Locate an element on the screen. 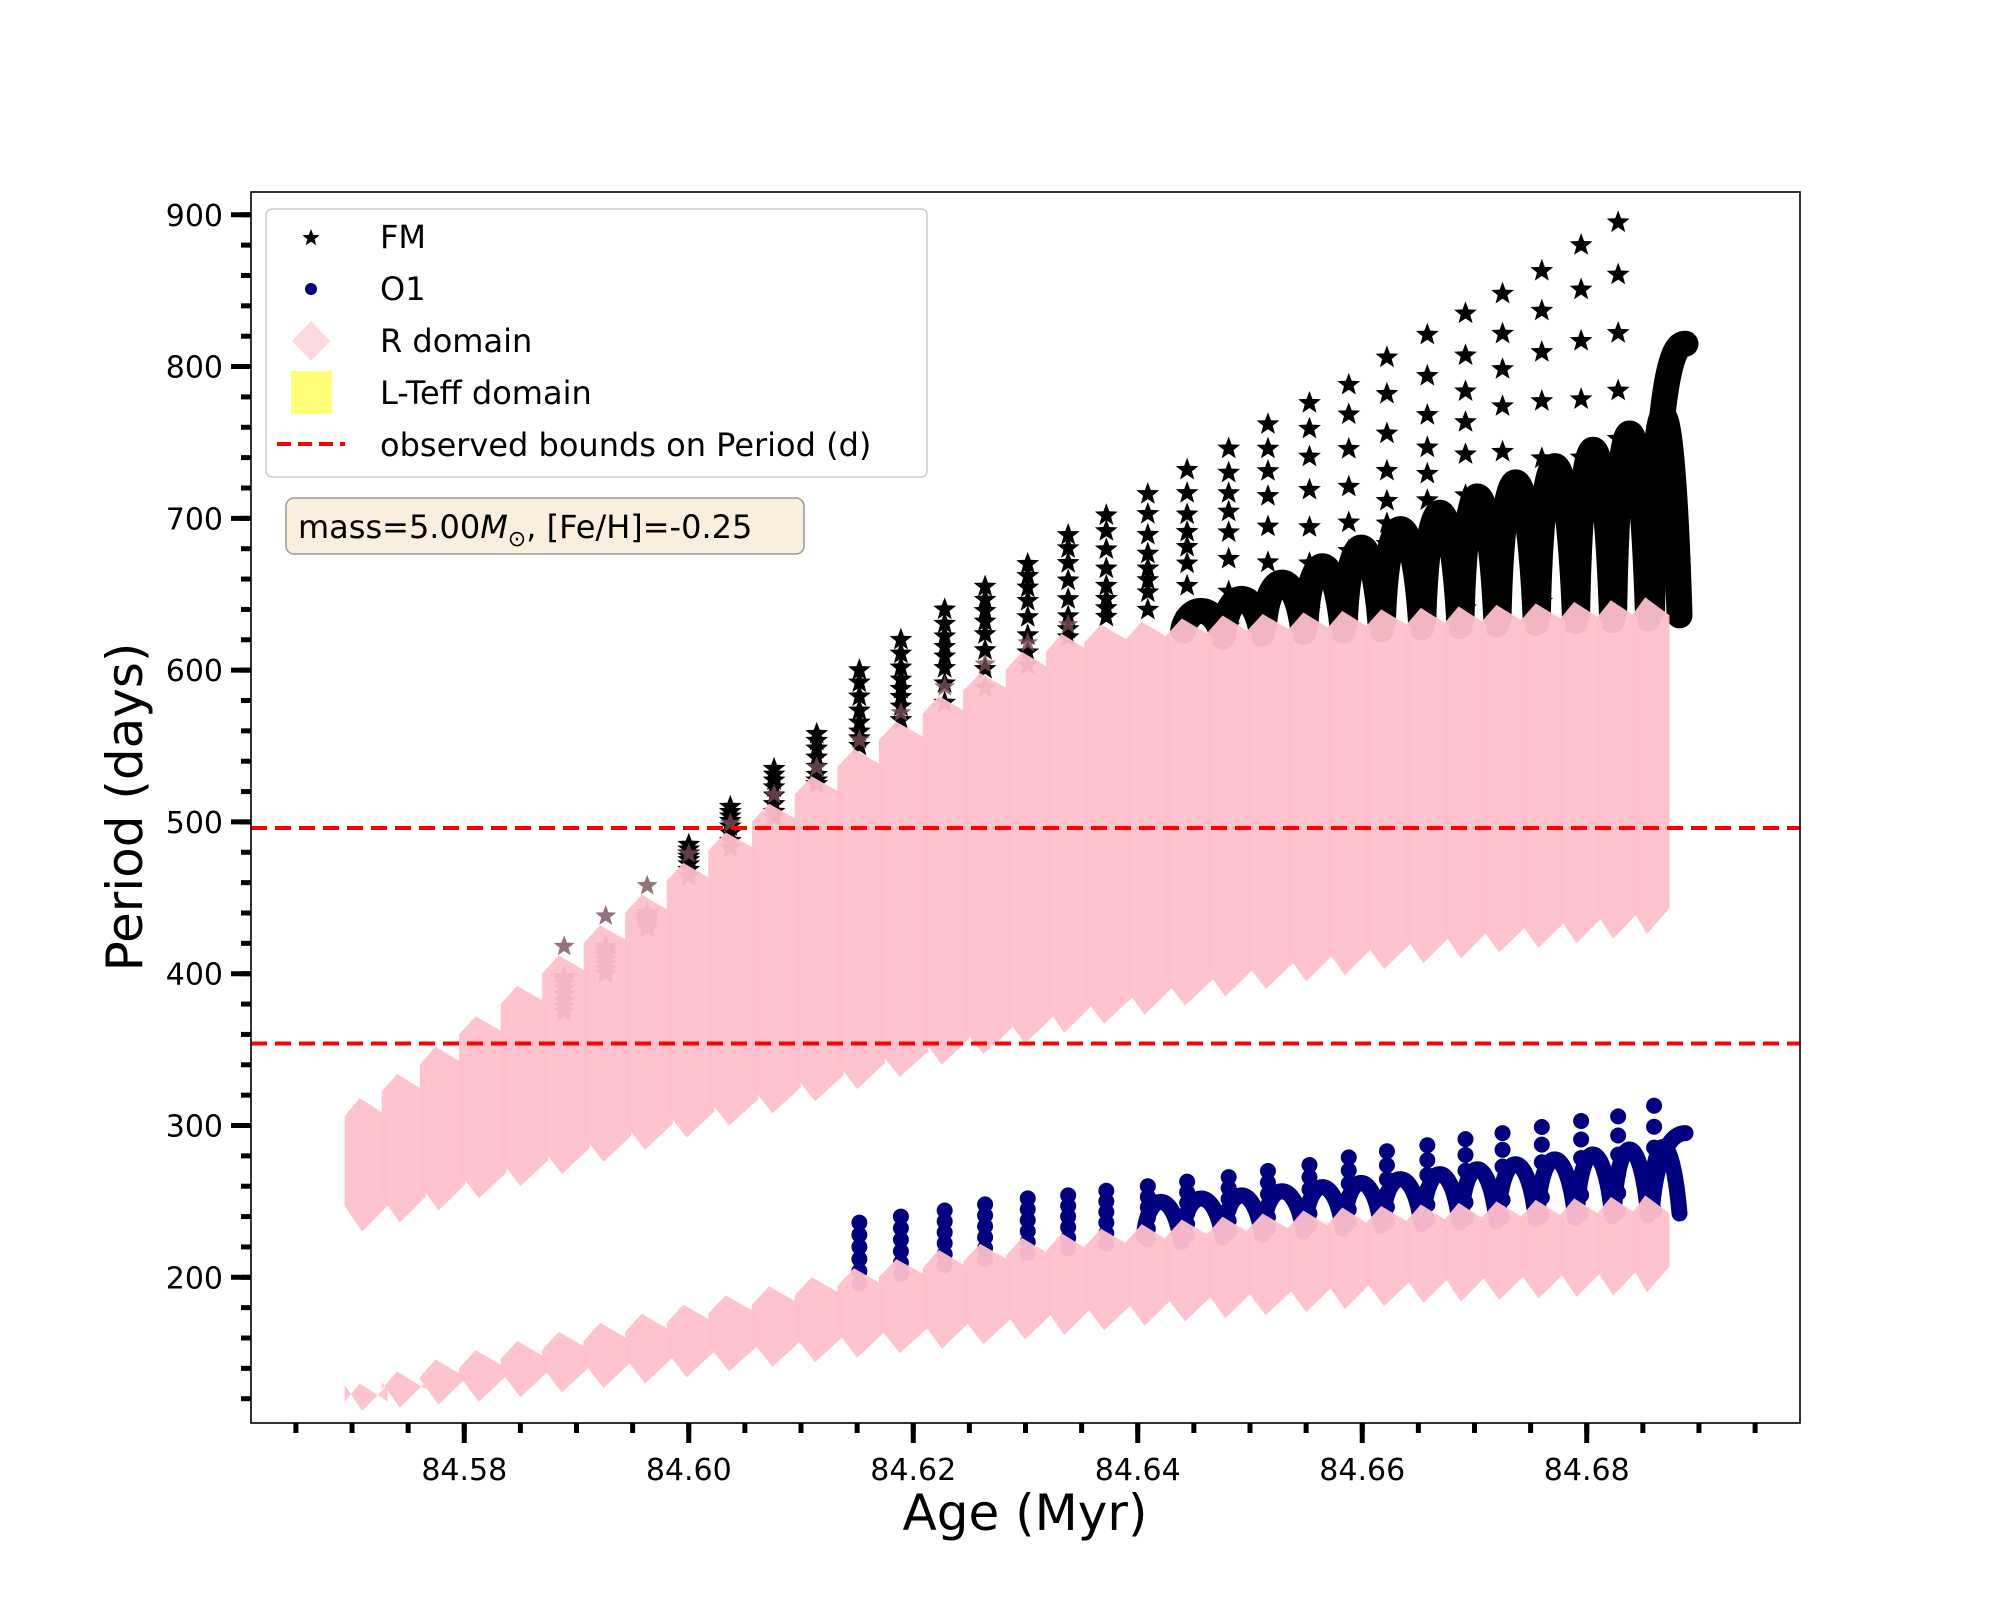  star-marker-icon is located at coordinates (311, 237).